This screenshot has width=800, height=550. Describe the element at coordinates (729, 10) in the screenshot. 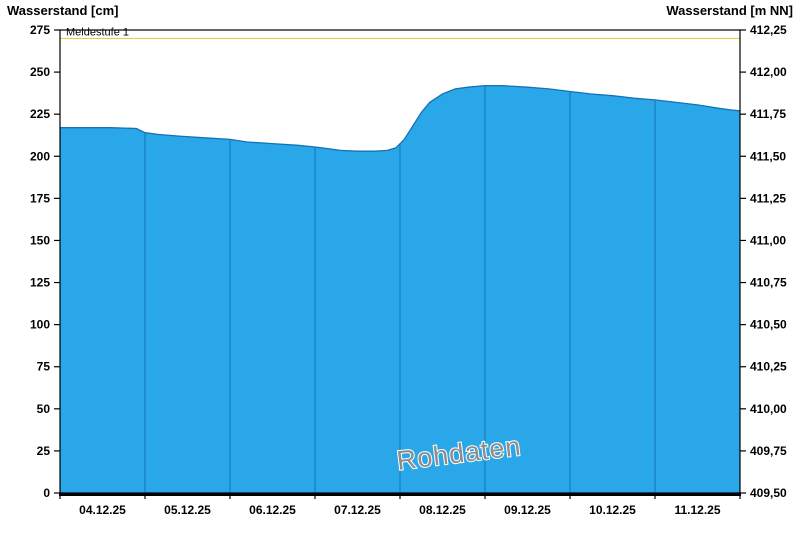

I see `right-axis-title: Wasserstand [m NN]` at that location.